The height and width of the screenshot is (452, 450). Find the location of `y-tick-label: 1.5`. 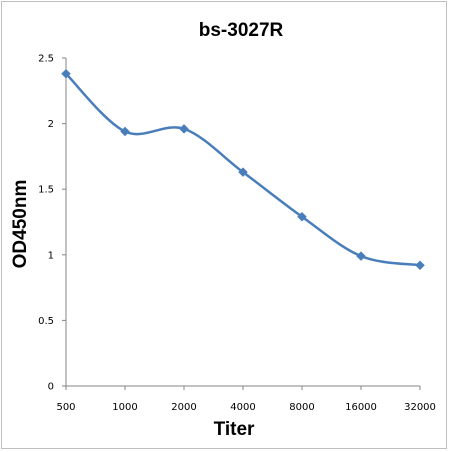

y-tick-label: 1.5 is located at coordinates (46, 190).